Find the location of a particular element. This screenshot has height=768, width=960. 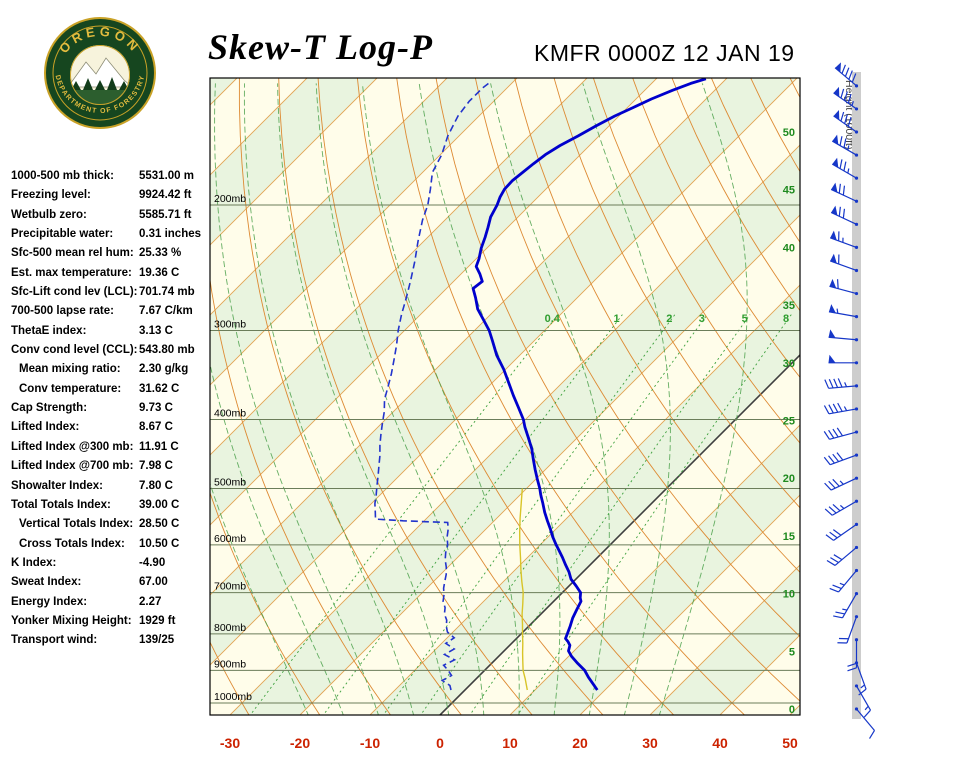

mixing-ratio-label: 3 is located at coordinates (702, 319).